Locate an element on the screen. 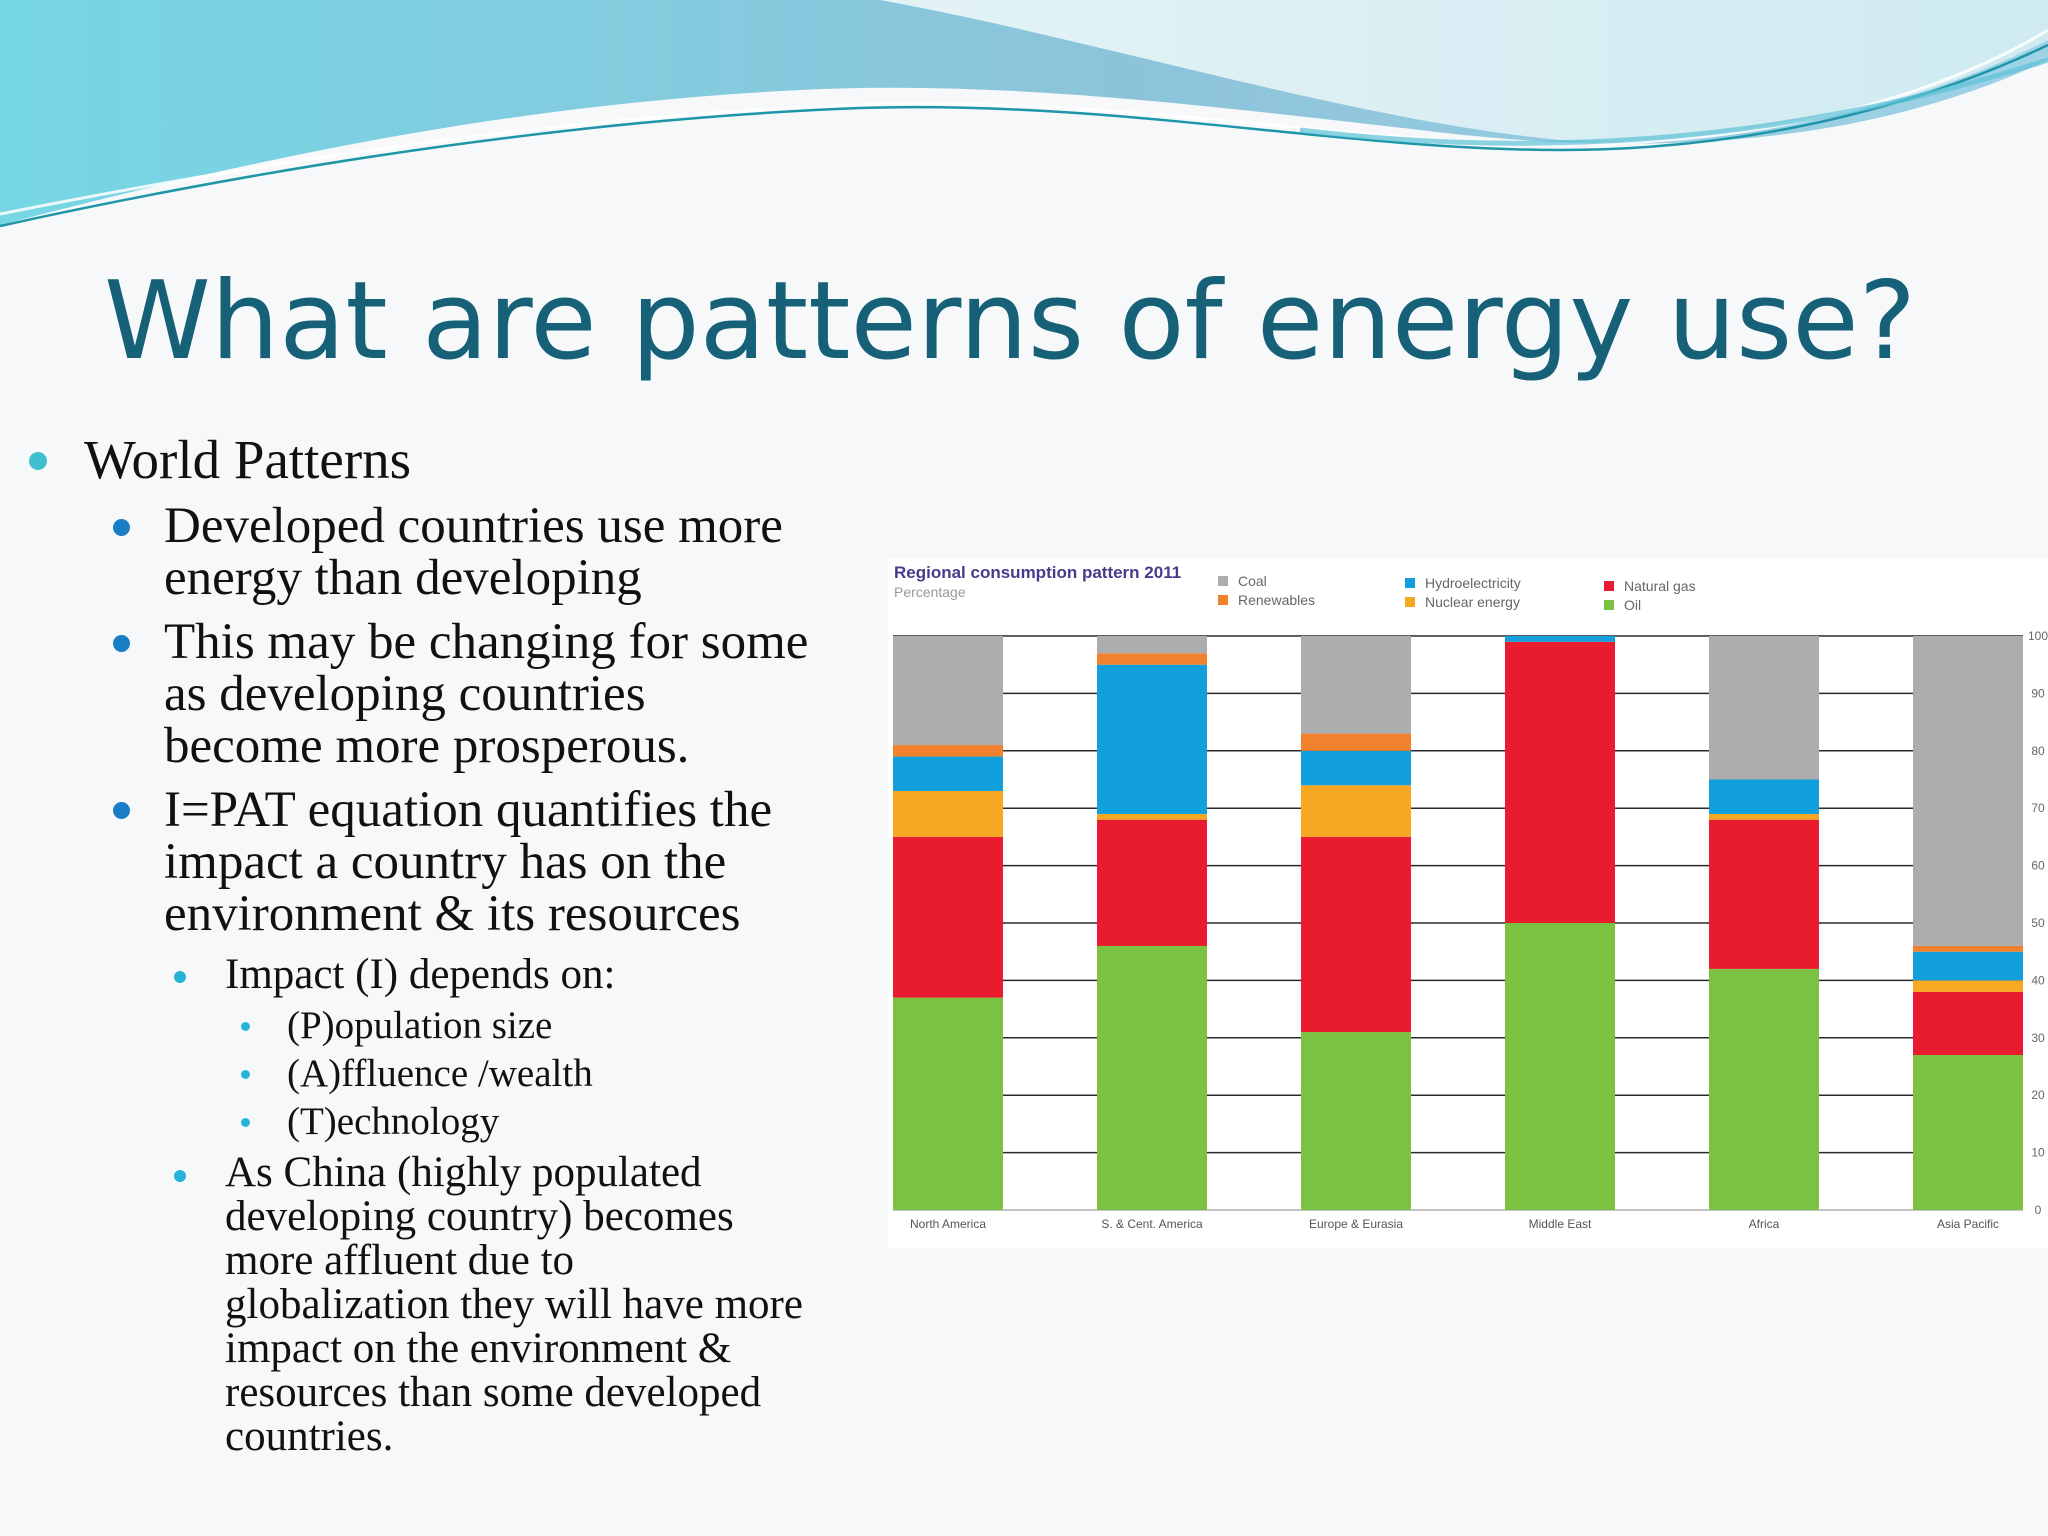 The image size is (2048, 1536). bullet-population: (P)opulation size is located at coordinates (420, 1025).